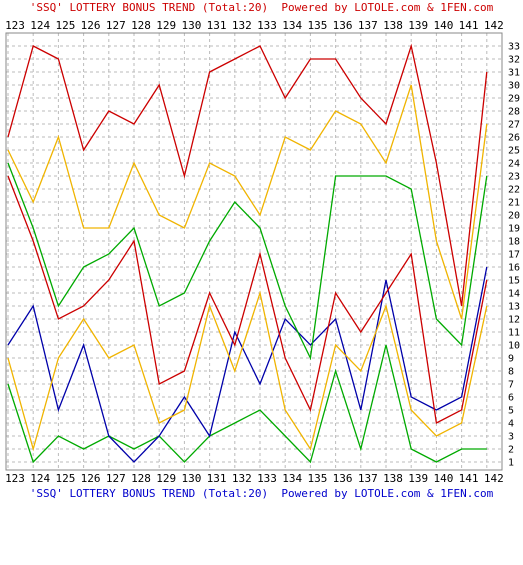  What do you see at coordinates (514, 333) in the screenshot?
I see `y-tick-label: 11` at bounding box center [514, 333].